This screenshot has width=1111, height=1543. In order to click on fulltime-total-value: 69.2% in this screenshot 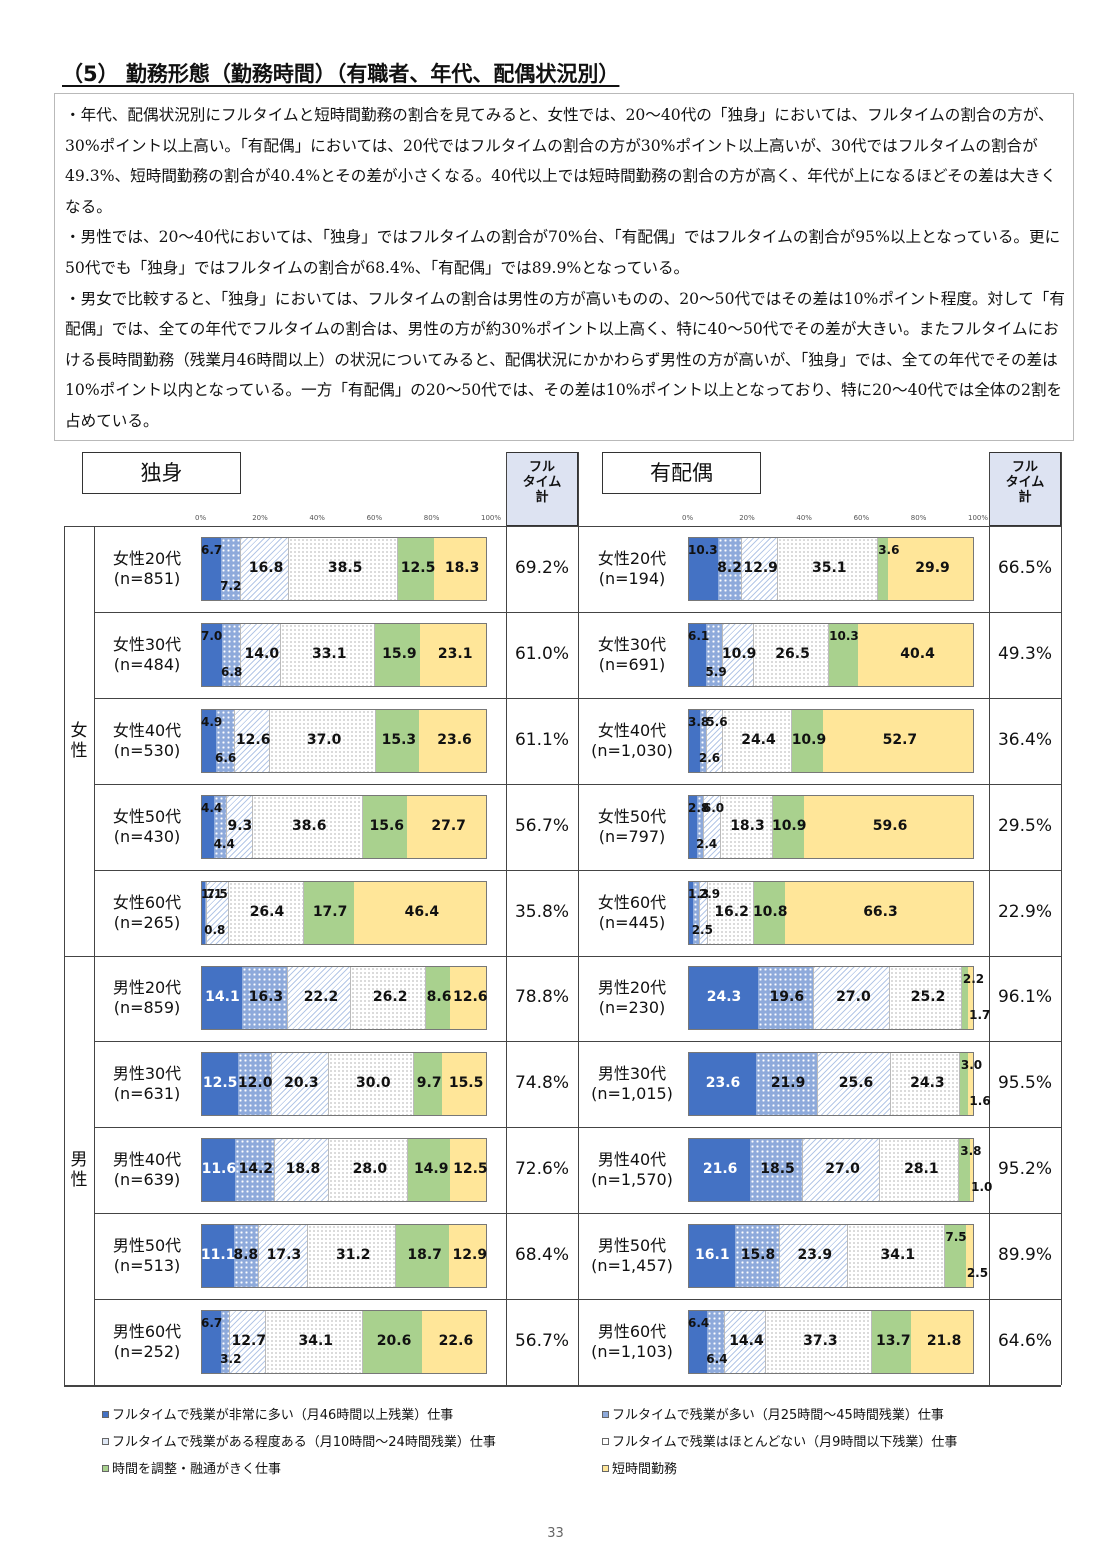, I will do `click(541, 567)`.